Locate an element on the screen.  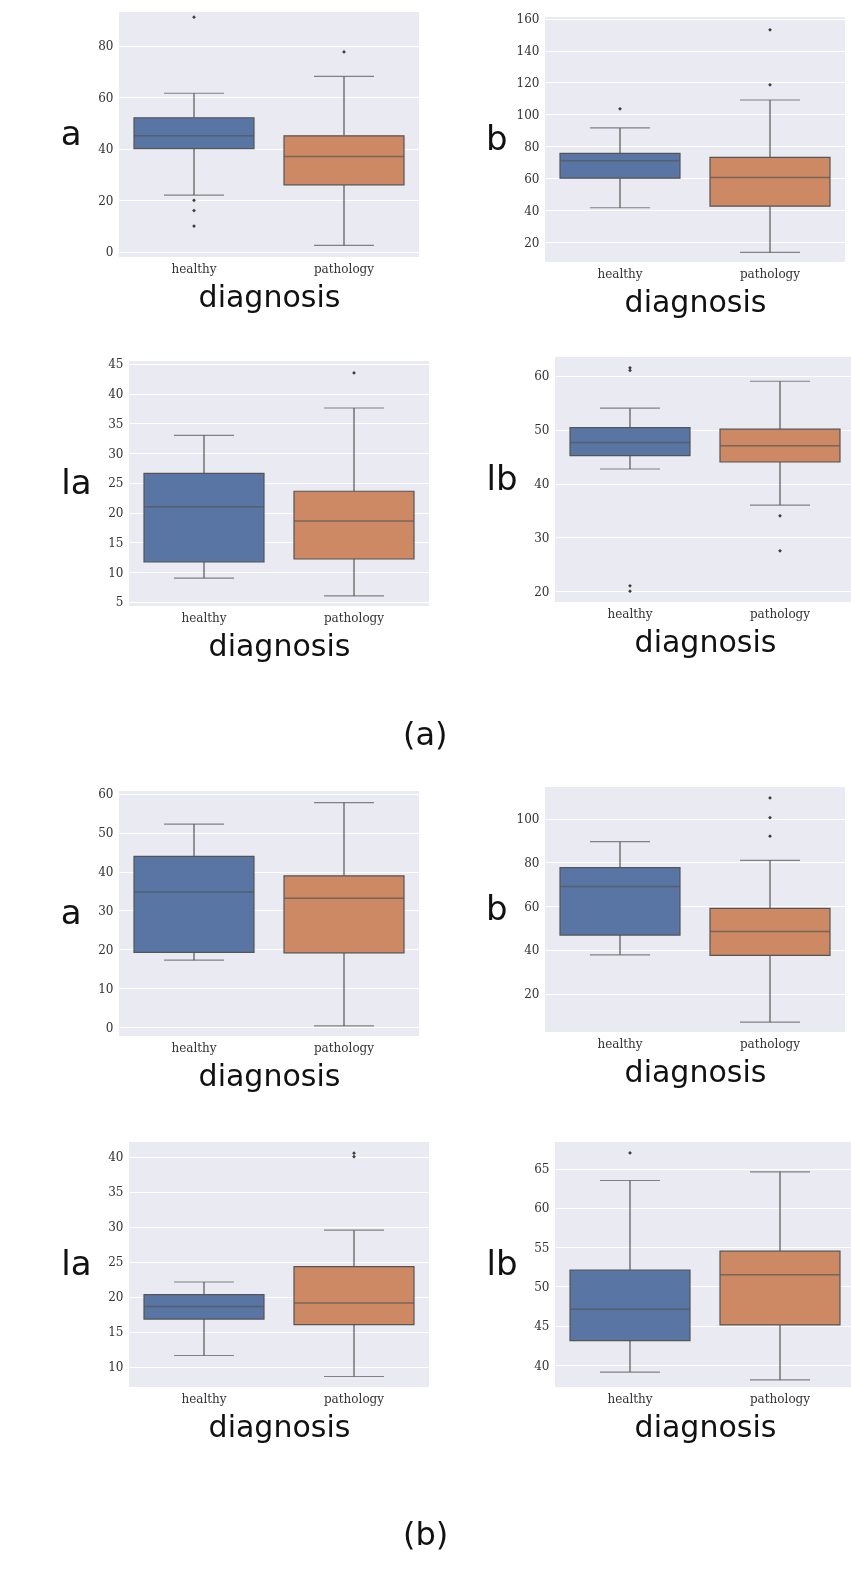
y-tick-label: 65 is located at coordinates (542, 1169).